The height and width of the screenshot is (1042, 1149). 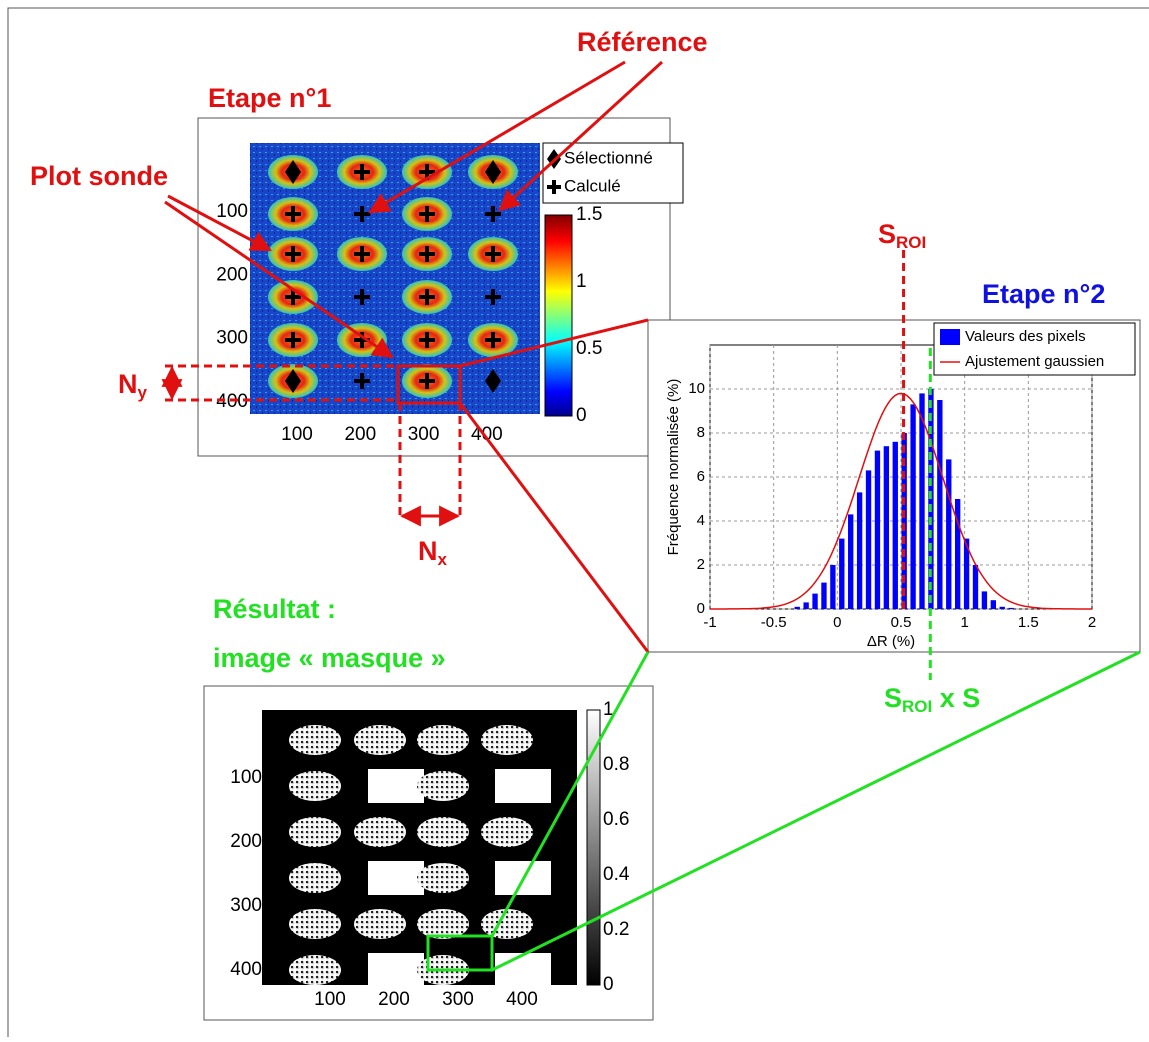 What do you see at coordinates (1025, 336) in the screenshot?
I see `legend-label: Valeurs des pixels` at bounding box center [1025, 336].